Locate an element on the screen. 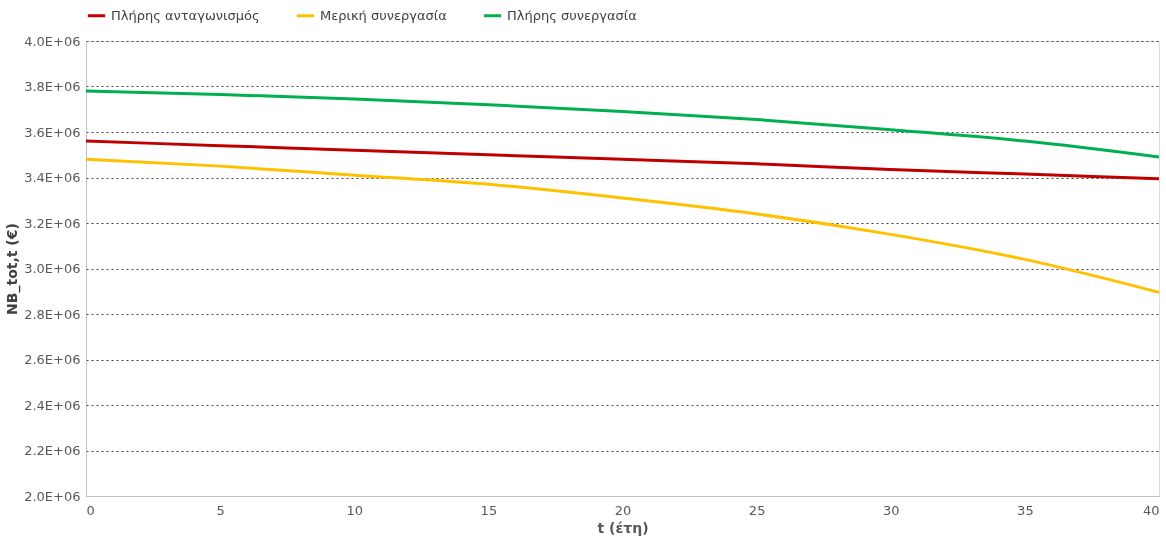 This screenshot has height=540, width=1166. y-tick-label: 2.0E+06 is located at coordinates (52, 496).